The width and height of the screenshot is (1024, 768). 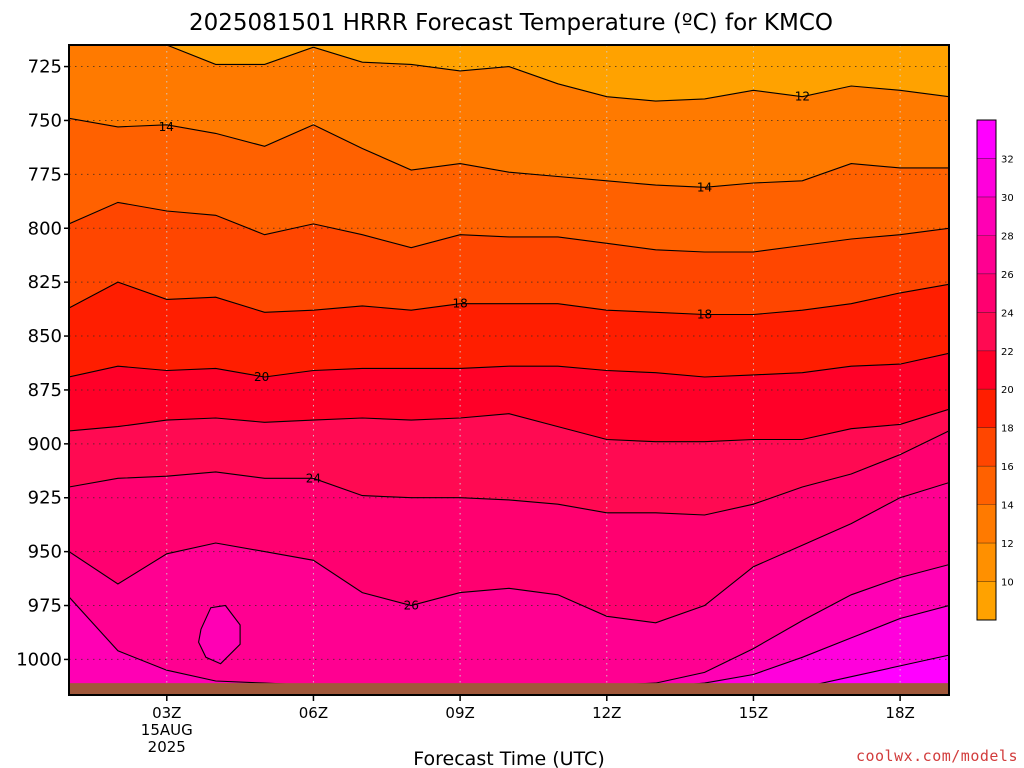 What do you see at coordinates (1007, 390) in the screenshot?
I see `colorbar-tick-label-20: 20` at bounding box center [1007, 390].